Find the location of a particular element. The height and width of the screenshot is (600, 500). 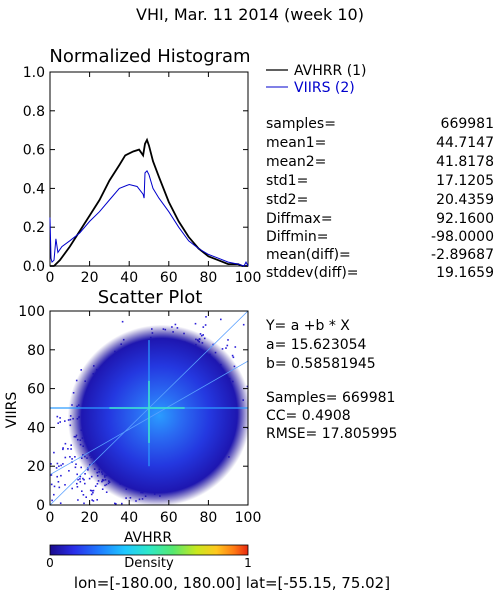

histogram-series-viirs is located at coordinates (149, 218).